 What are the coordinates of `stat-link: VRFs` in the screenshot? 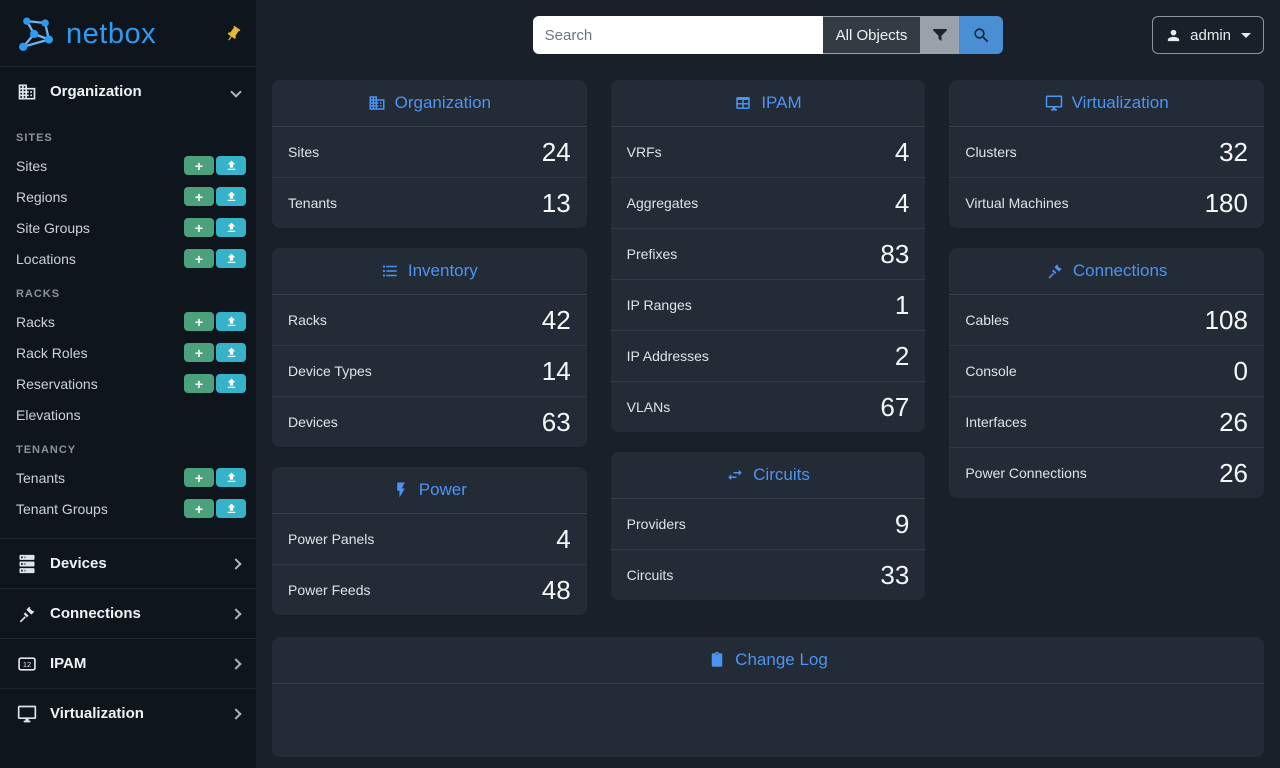 It's located at (644, 152).